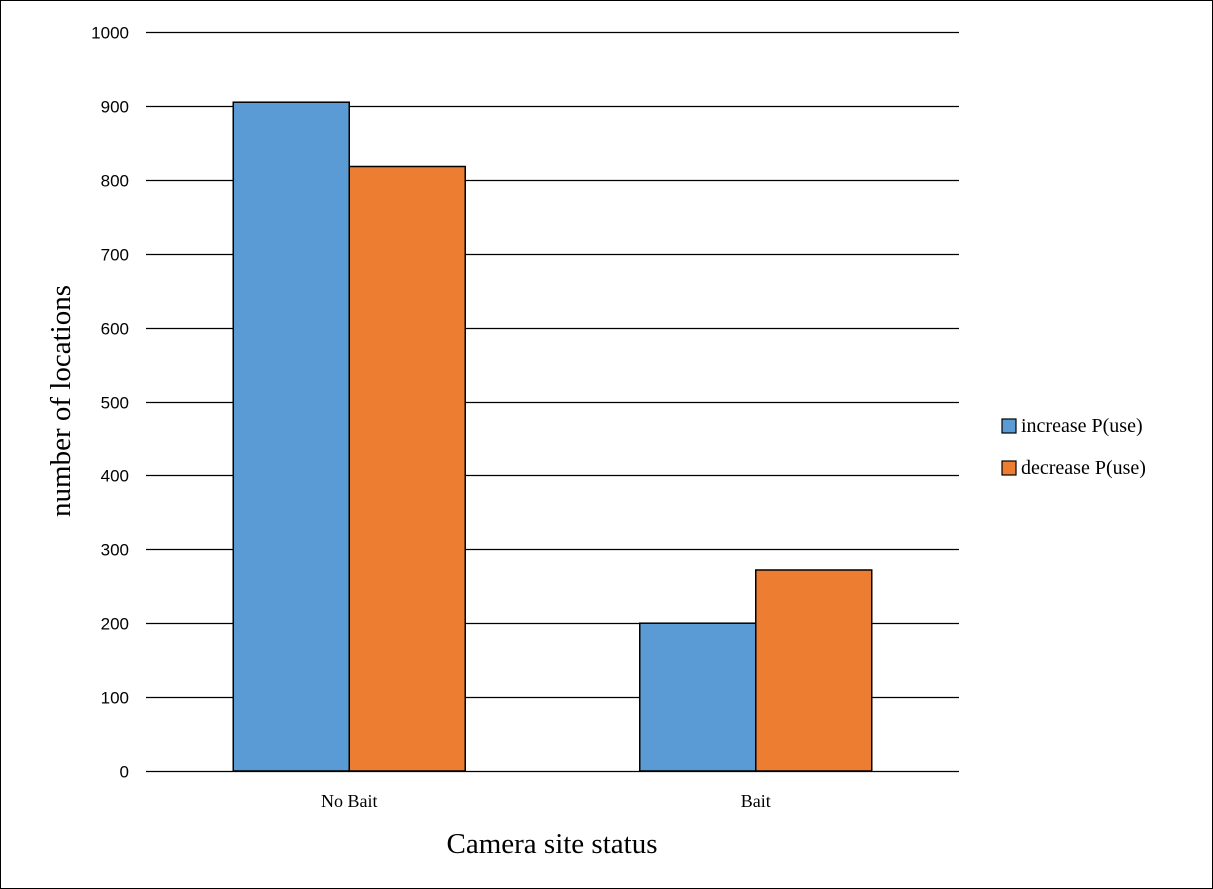 The height and width of the screenshot is (889, 1213). I want to click on y-tick-label: 600, so click(115, 329).